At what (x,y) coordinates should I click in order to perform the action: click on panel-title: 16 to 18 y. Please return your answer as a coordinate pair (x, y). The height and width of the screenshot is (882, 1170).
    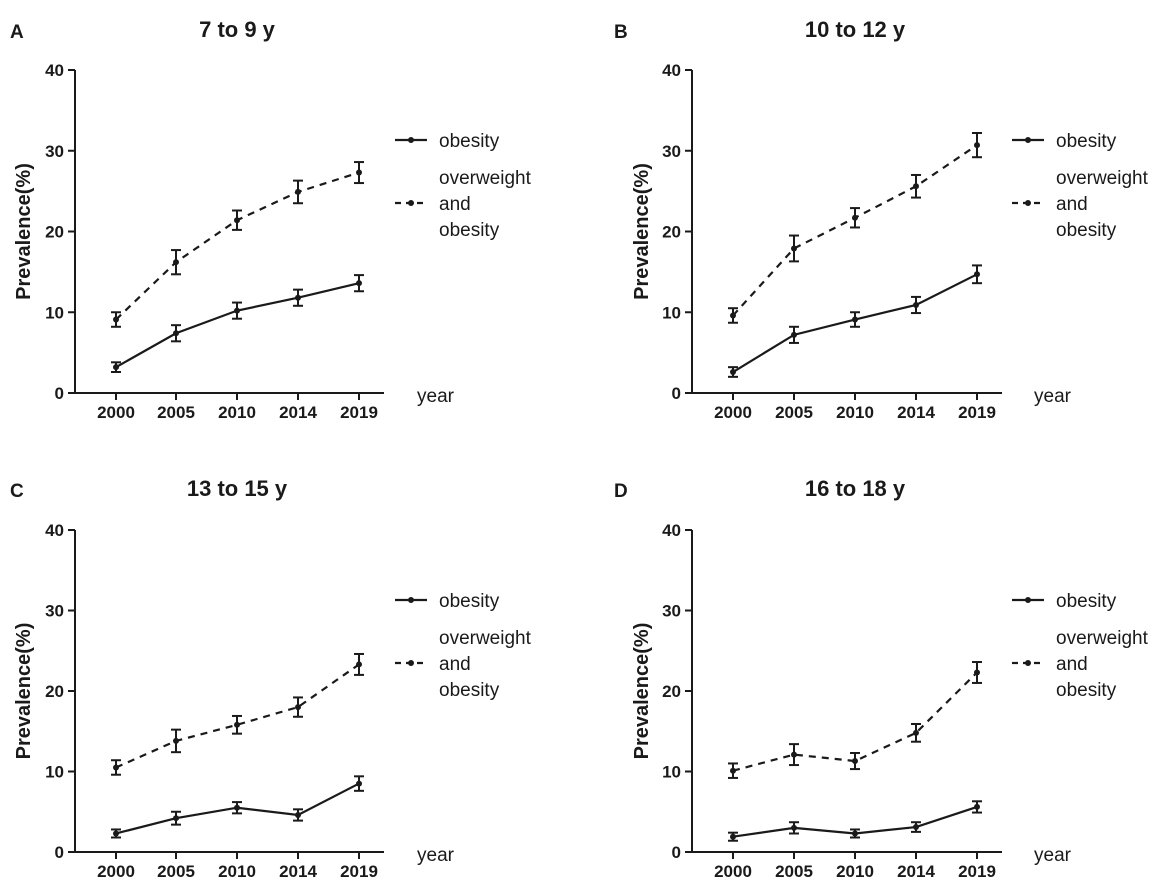
    Looking at the image, I should click on (855, 488).